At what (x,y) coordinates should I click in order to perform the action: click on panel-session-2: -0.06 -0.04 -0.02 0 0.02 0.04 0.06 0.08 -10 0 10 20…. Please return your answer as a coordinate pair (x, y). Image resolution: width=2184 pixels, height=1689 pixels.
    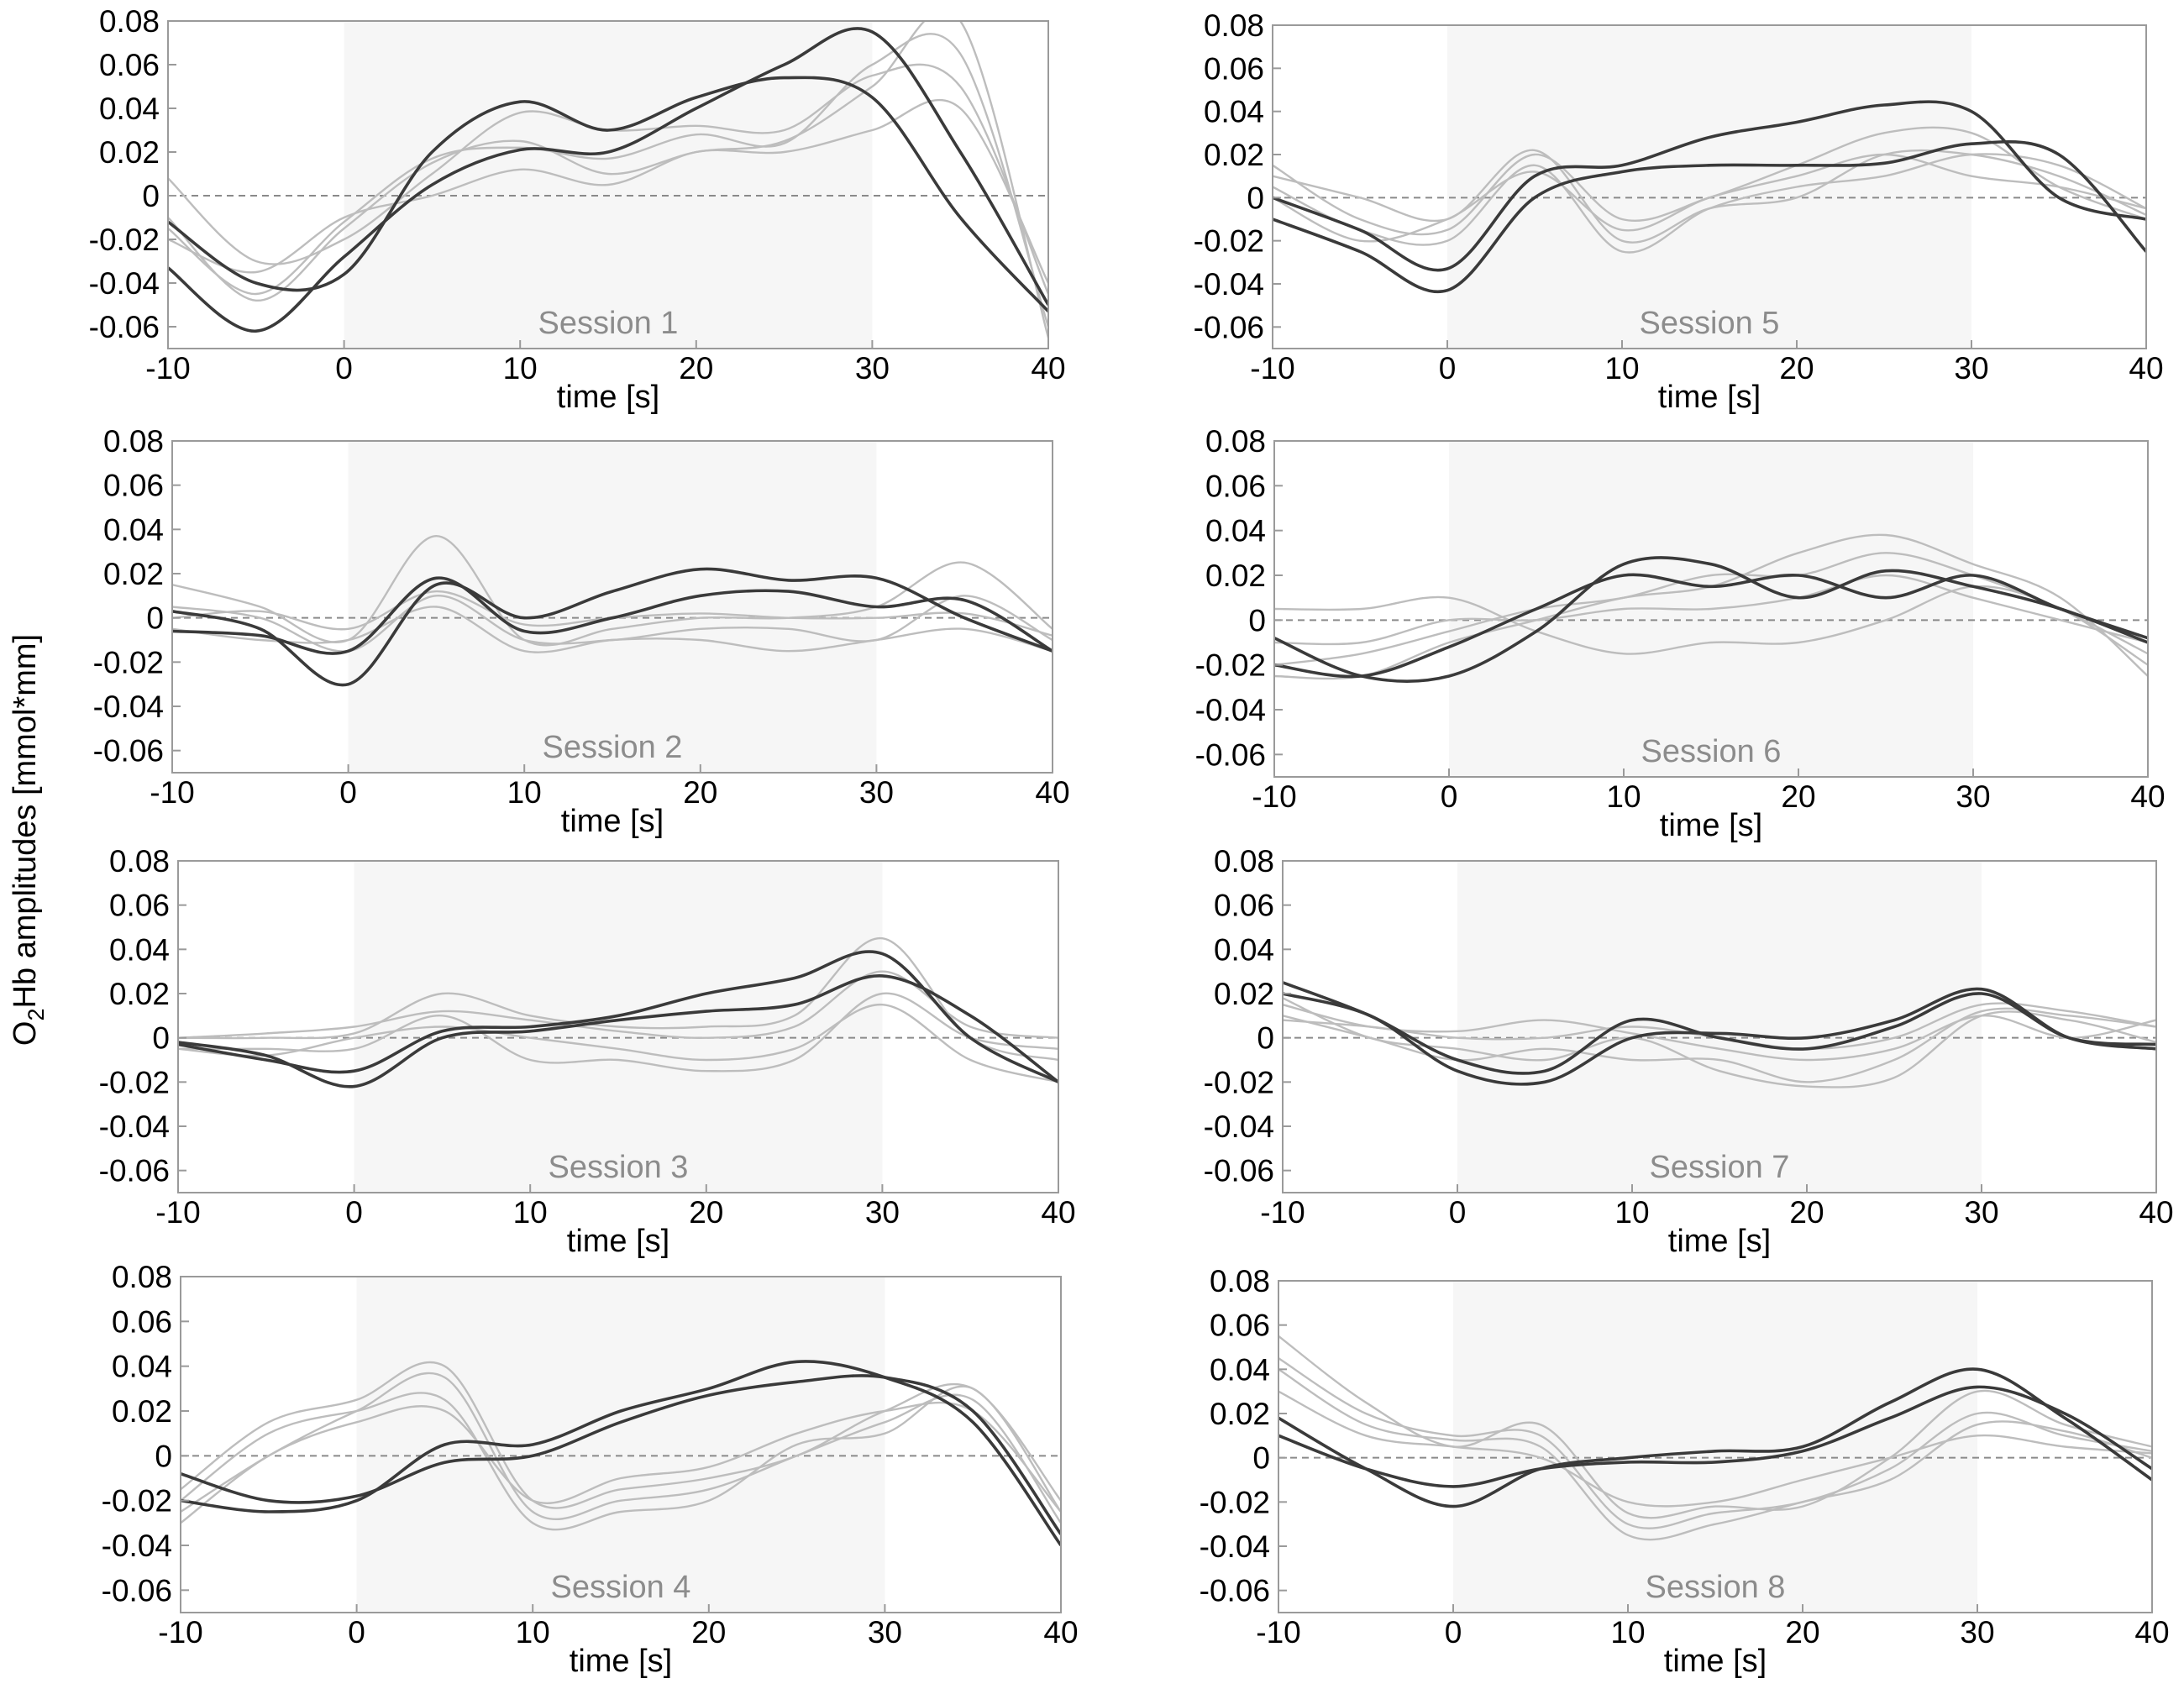
    Looking at the image, I should click on (581, 631).